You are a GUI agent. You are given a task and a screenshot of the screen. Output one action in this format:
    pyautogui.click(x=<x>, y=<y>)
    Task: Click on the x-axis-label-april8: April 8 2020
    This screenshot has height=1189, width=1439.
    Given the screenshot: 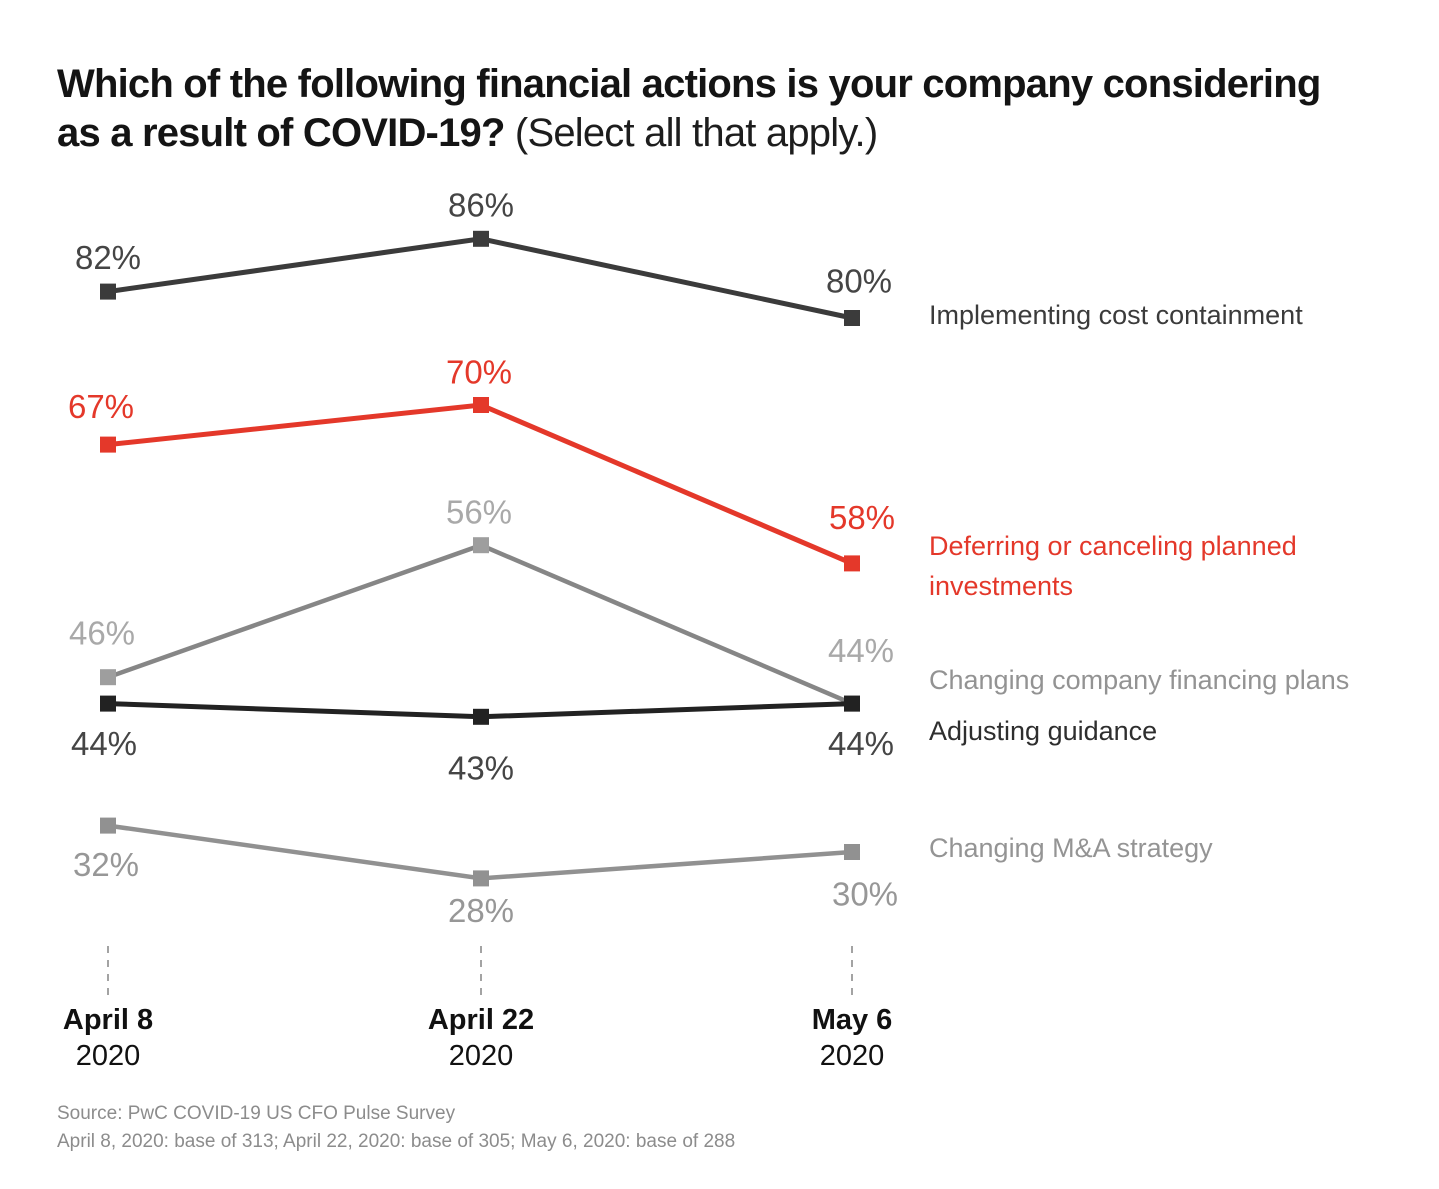 What is the action you would take?
    pyautogui.click(x=108, y=1038)
    